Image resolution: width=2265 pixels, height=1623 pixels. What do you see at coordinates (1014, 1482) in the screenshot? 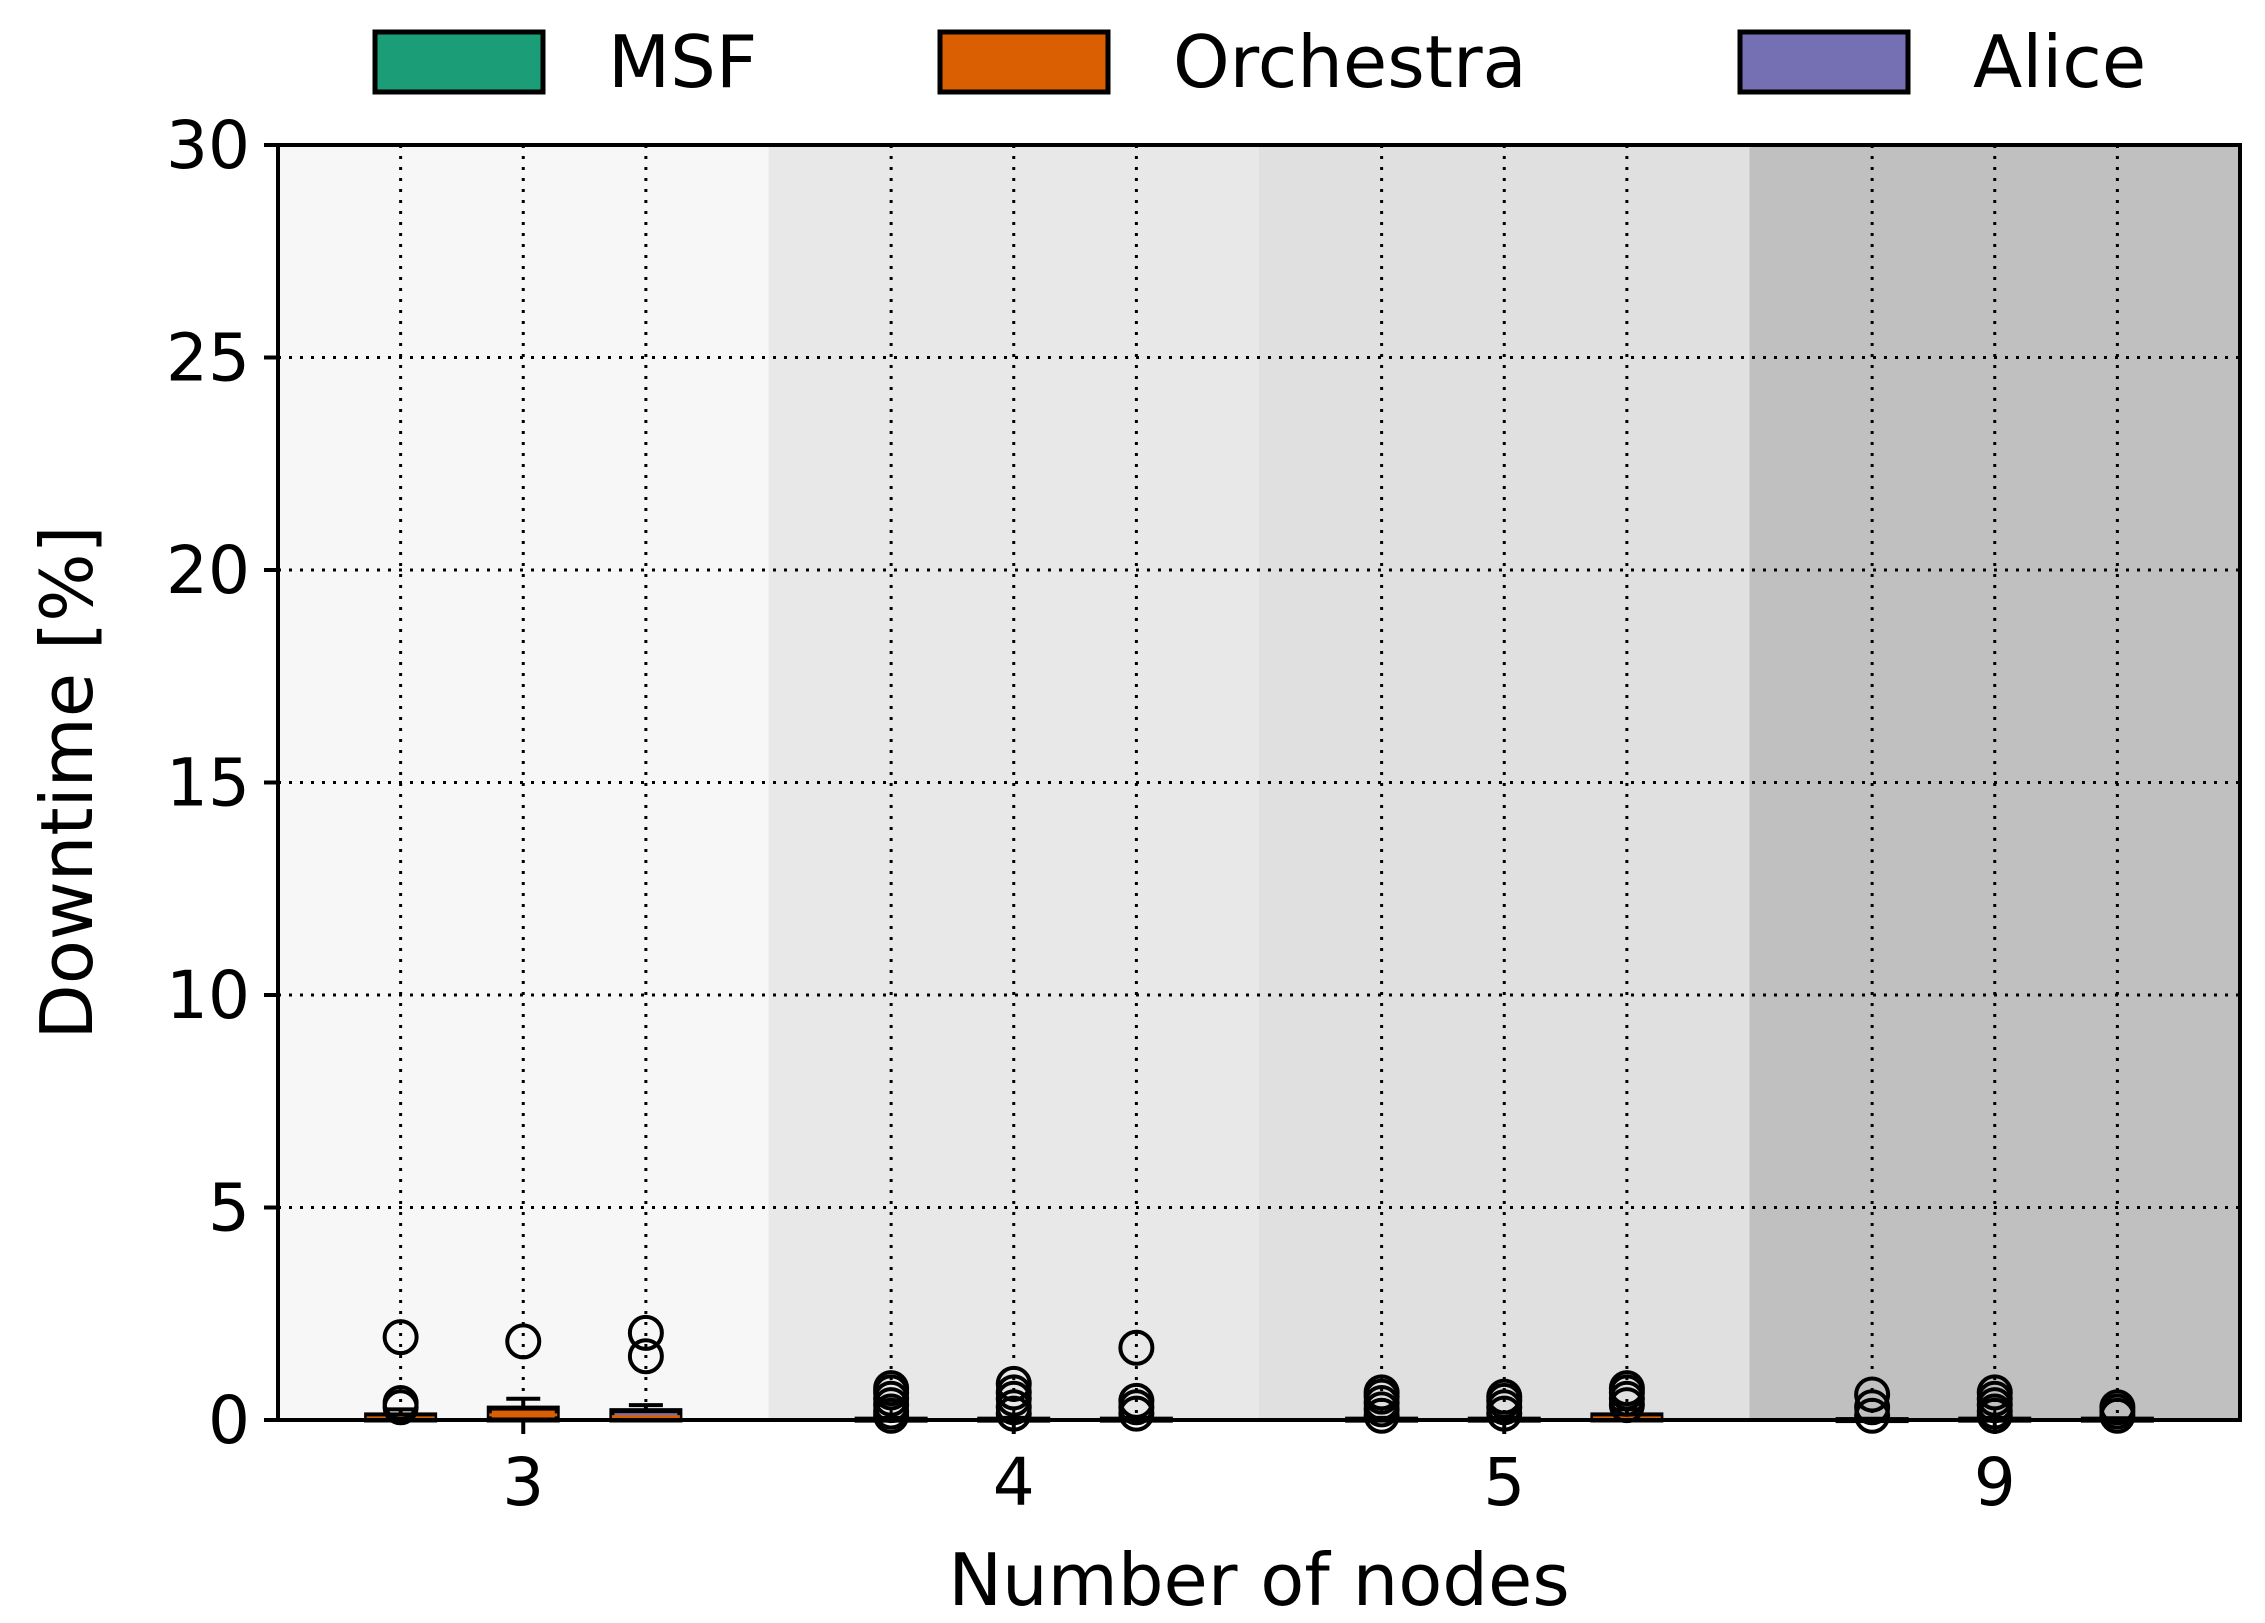
I see `x-tick-label: 4` at bounding box center [1014, 1482].